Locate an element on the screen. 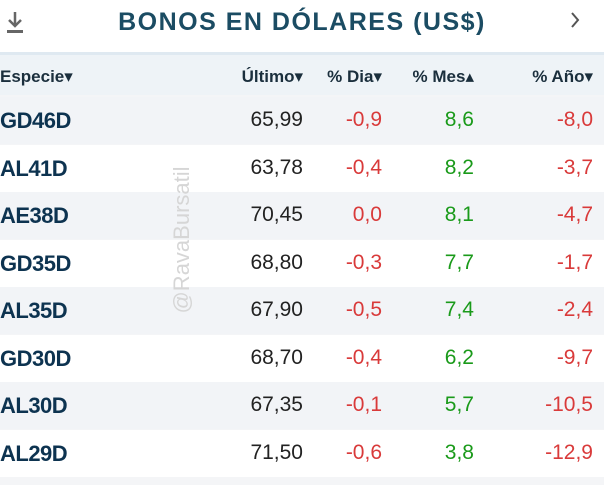 Image resolution: width=604 pixels, height=485 pixels. table-row: GD46D 65,99 -0,9 8,6 -8,0 is located at coordinates (302, 120).